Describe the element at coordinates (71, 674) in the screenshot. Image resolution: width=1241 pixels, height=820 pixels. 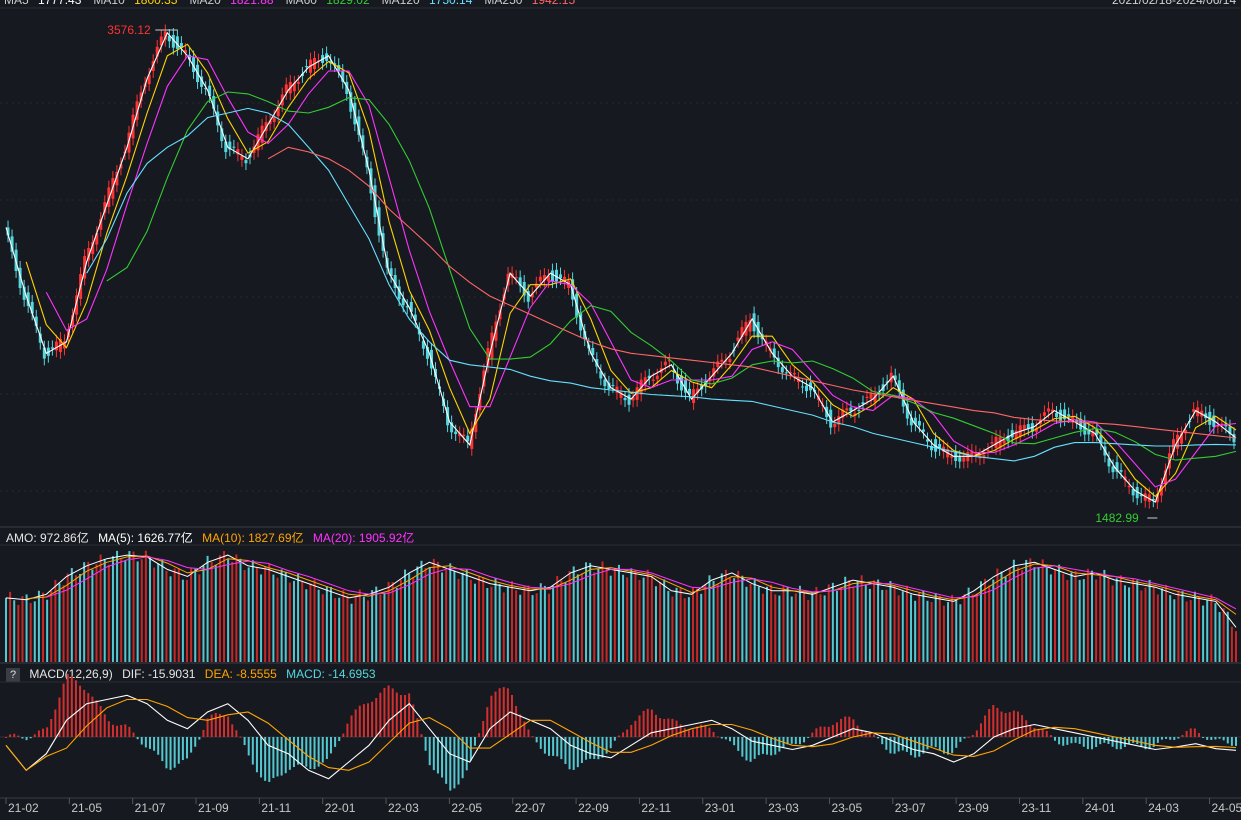
I see `macd-title: MACD(12,26,9)` at that location.